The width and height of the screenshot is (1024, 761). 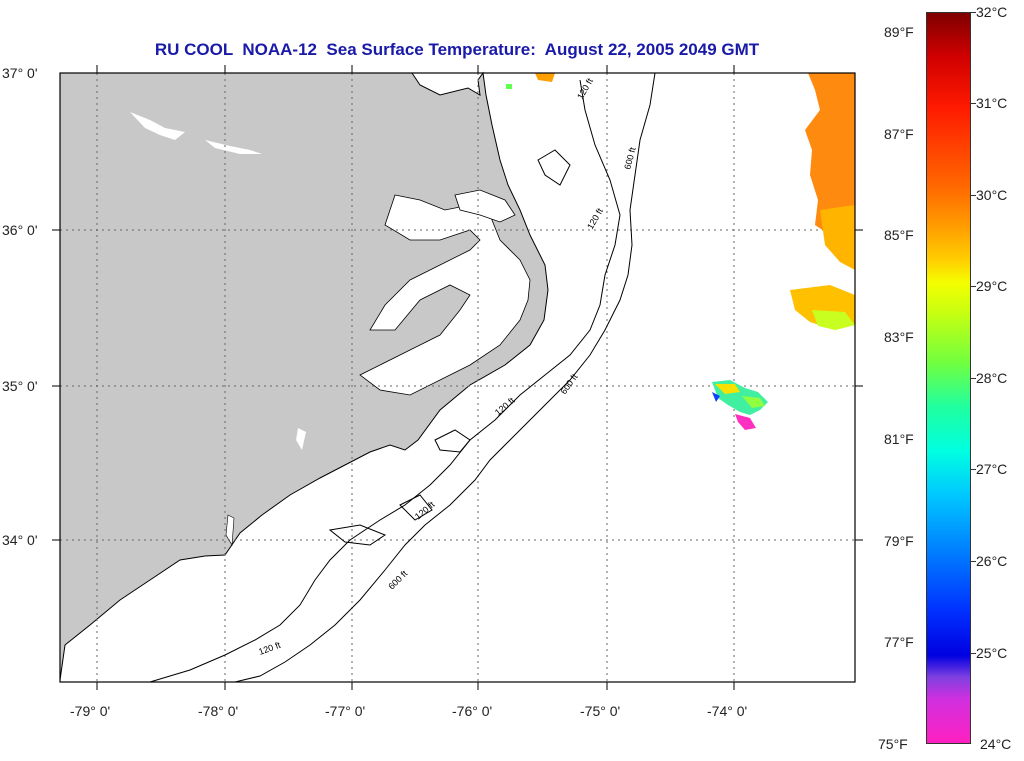 I want to click on lon-label: -76° 0', so click(x=472, y=711).